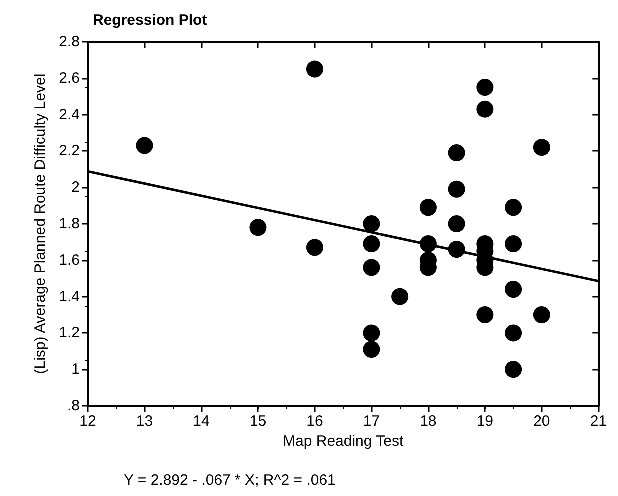 This screenshot has height=496, width=618. Describe the element at coordinates (542, 421) in the screenshot. I see `x-tick-label: 20` at that location.